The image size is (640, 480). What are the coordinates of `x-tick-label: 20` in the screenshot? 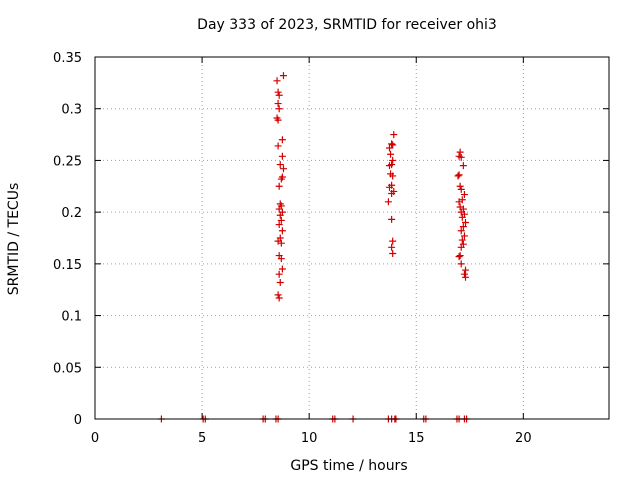 It's located at (523, 438).